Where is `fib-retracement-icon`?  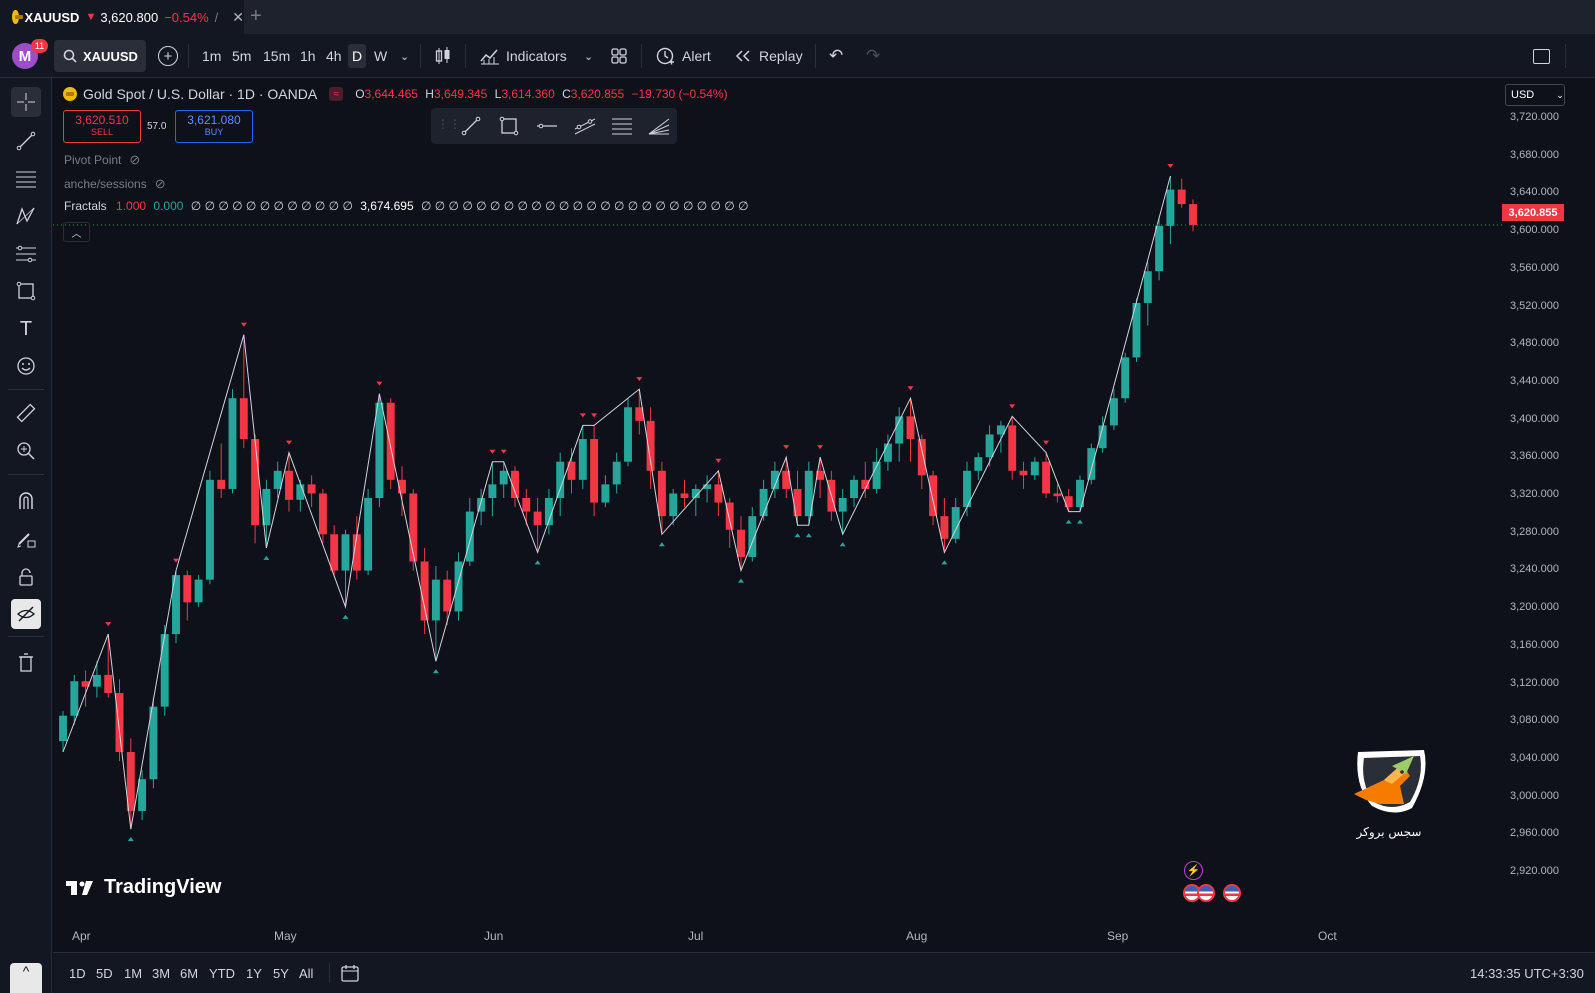 fib-retracement-icon is located at coordinates (622, 126).